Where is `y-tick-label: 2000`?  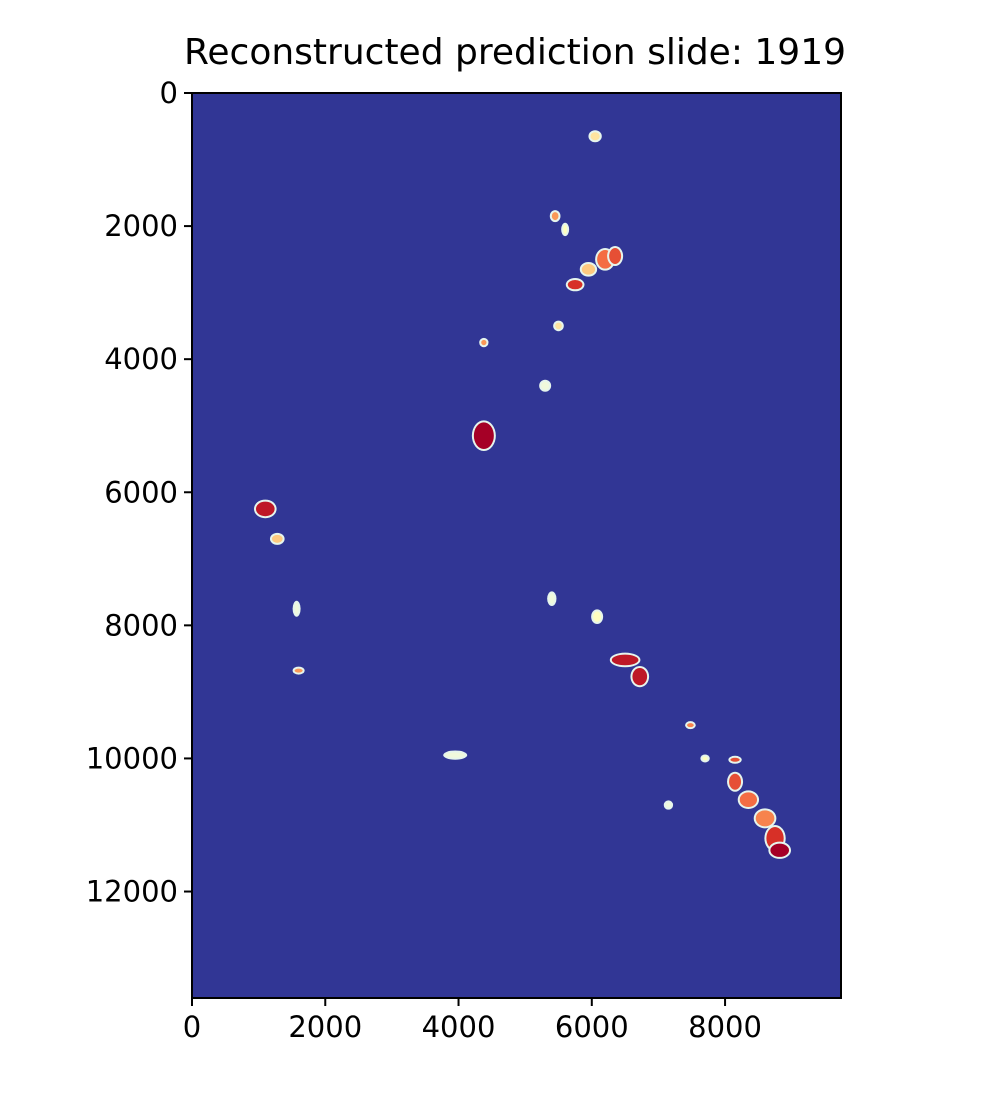 y-tick-label: 2000 is located at coordinates (141, 226).